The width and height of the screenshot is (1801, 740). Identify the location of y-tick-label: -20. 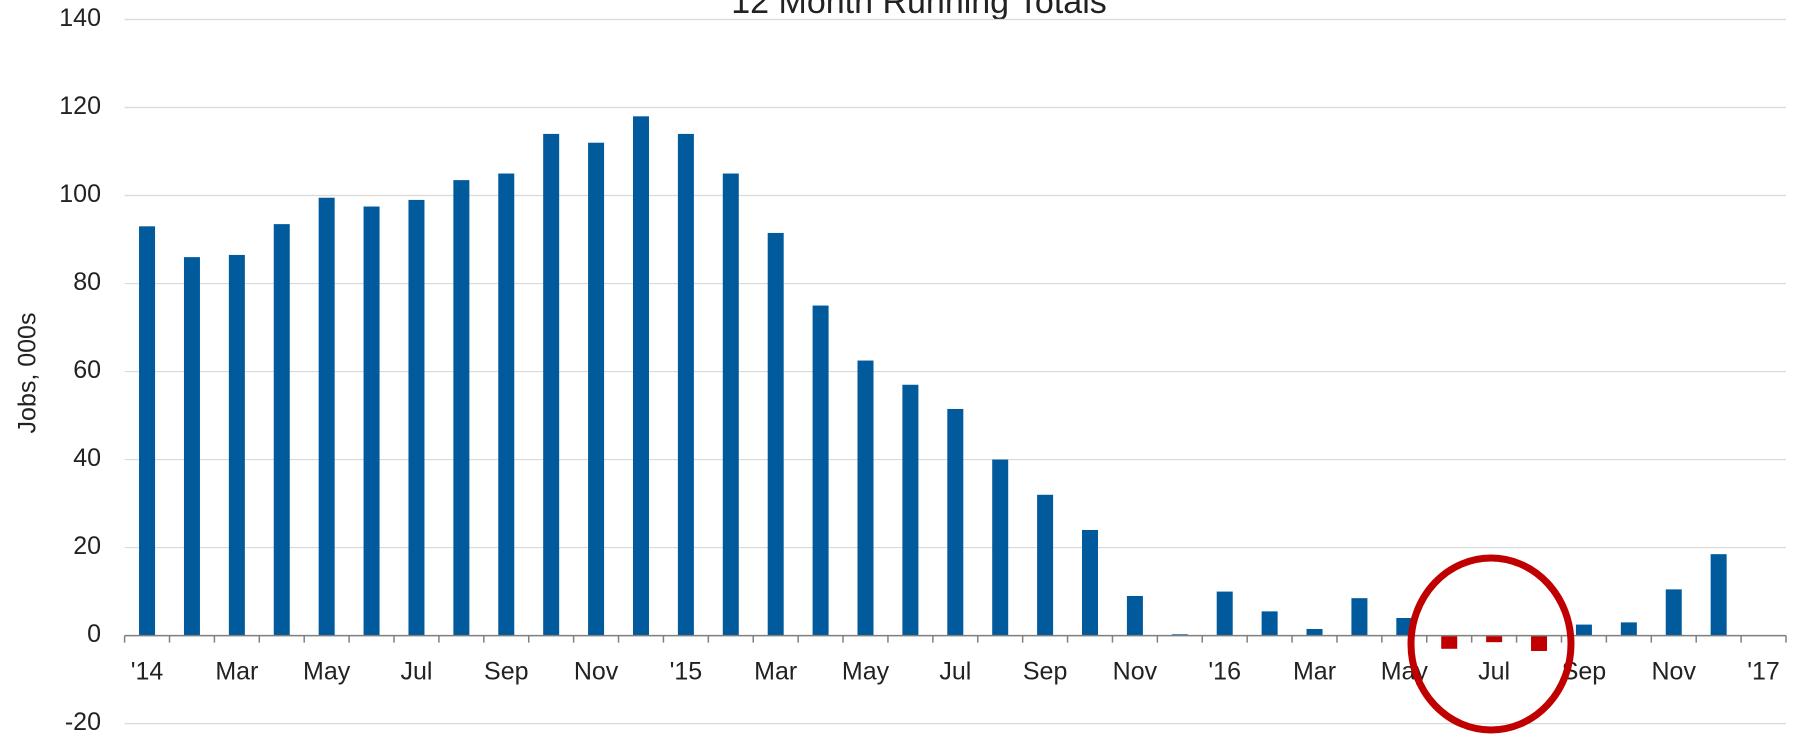
(83, 721).